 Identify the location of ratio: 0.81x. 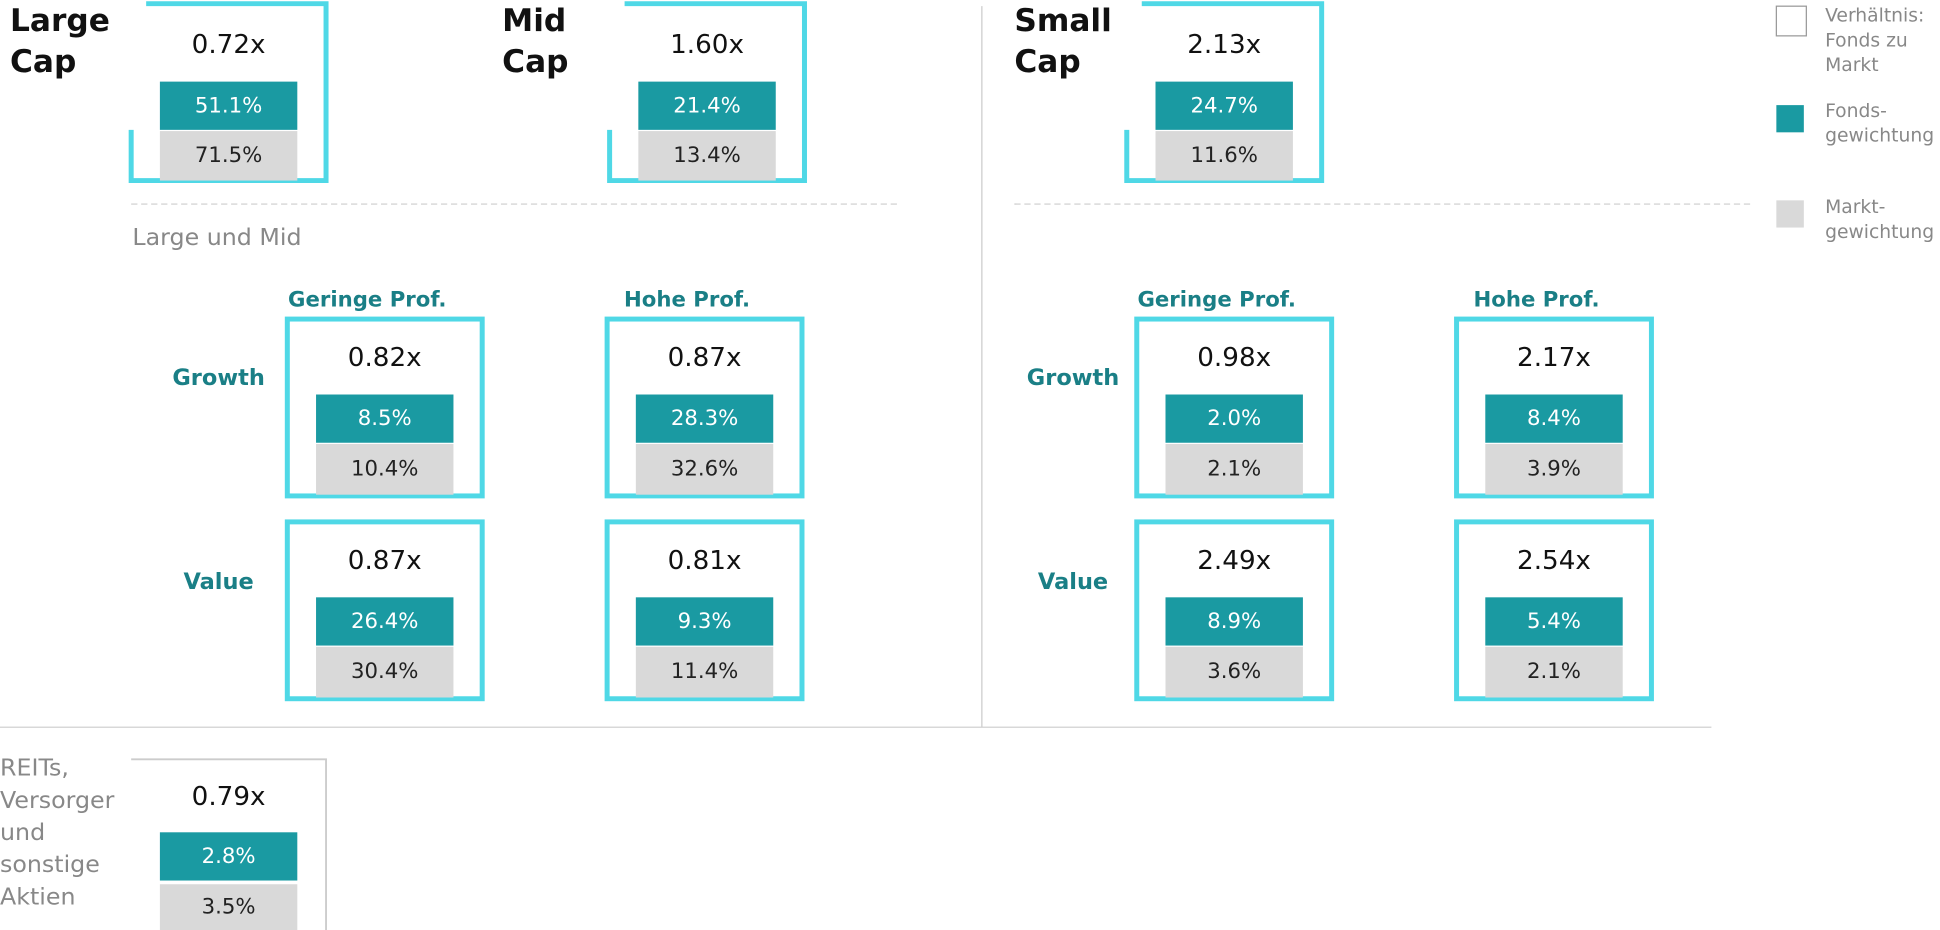
(705, 561).